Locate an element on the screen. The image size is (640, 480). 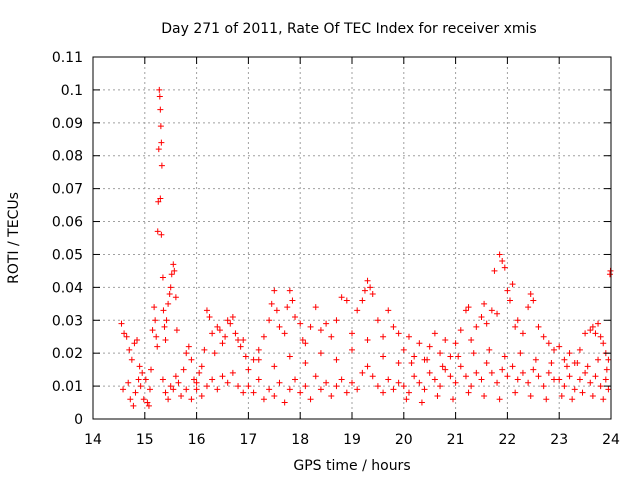
y-tick-label: 0.03 is located at coordinates (67, 321).